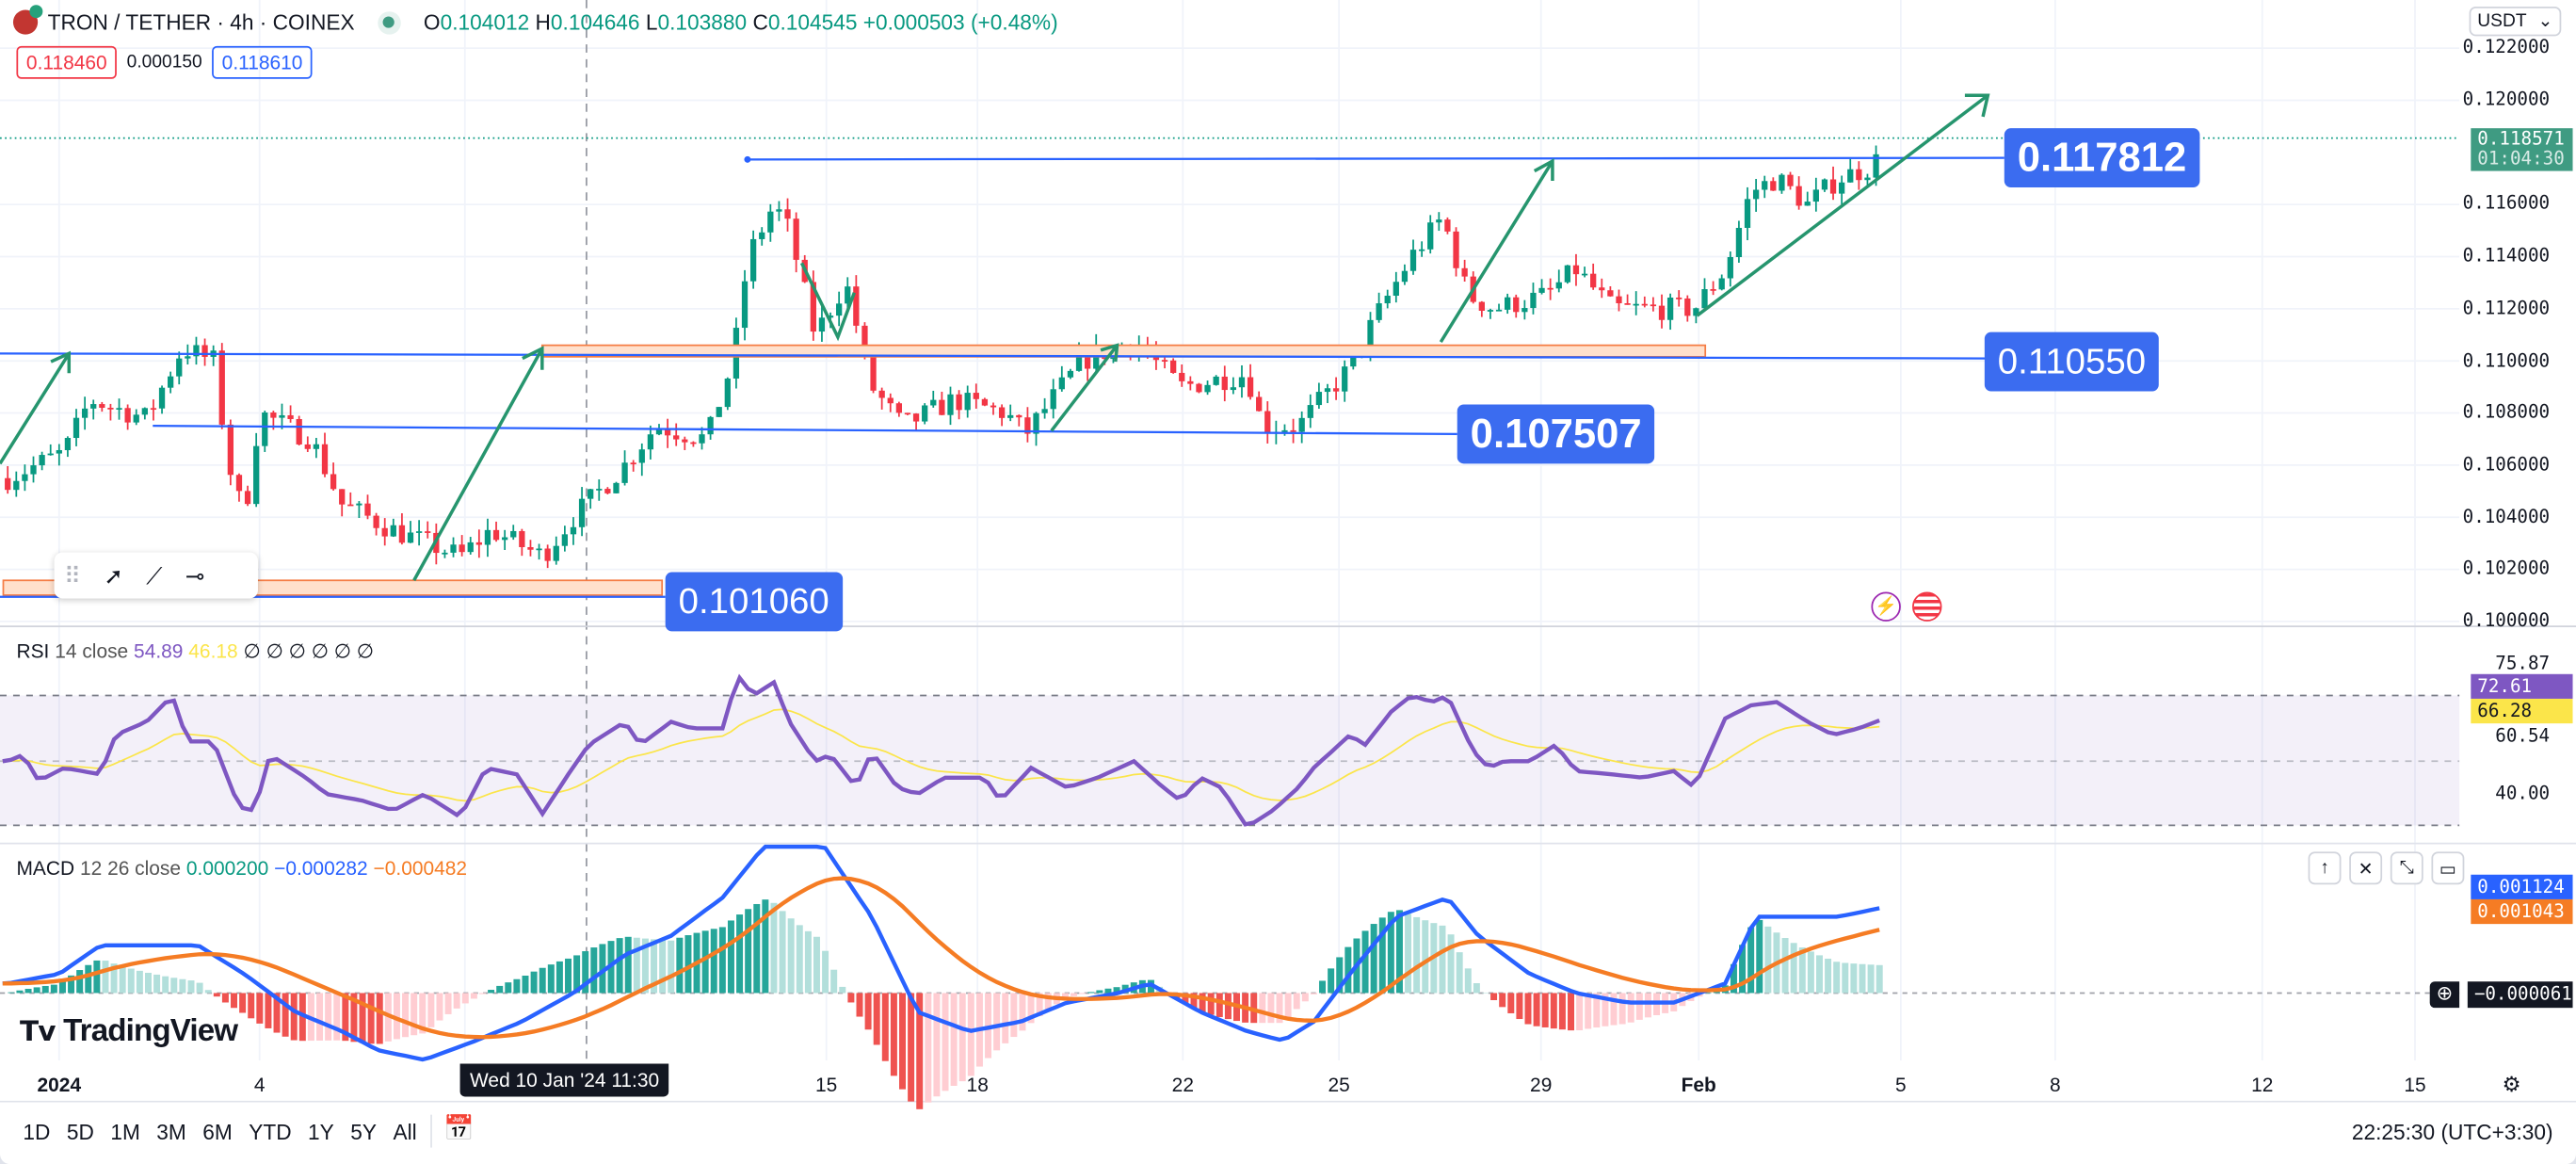 The image size is (2576, 1164). Describe the element at coordinates (2072, 361) in the screenshot. I see `level-label: 0.110550` at that location.